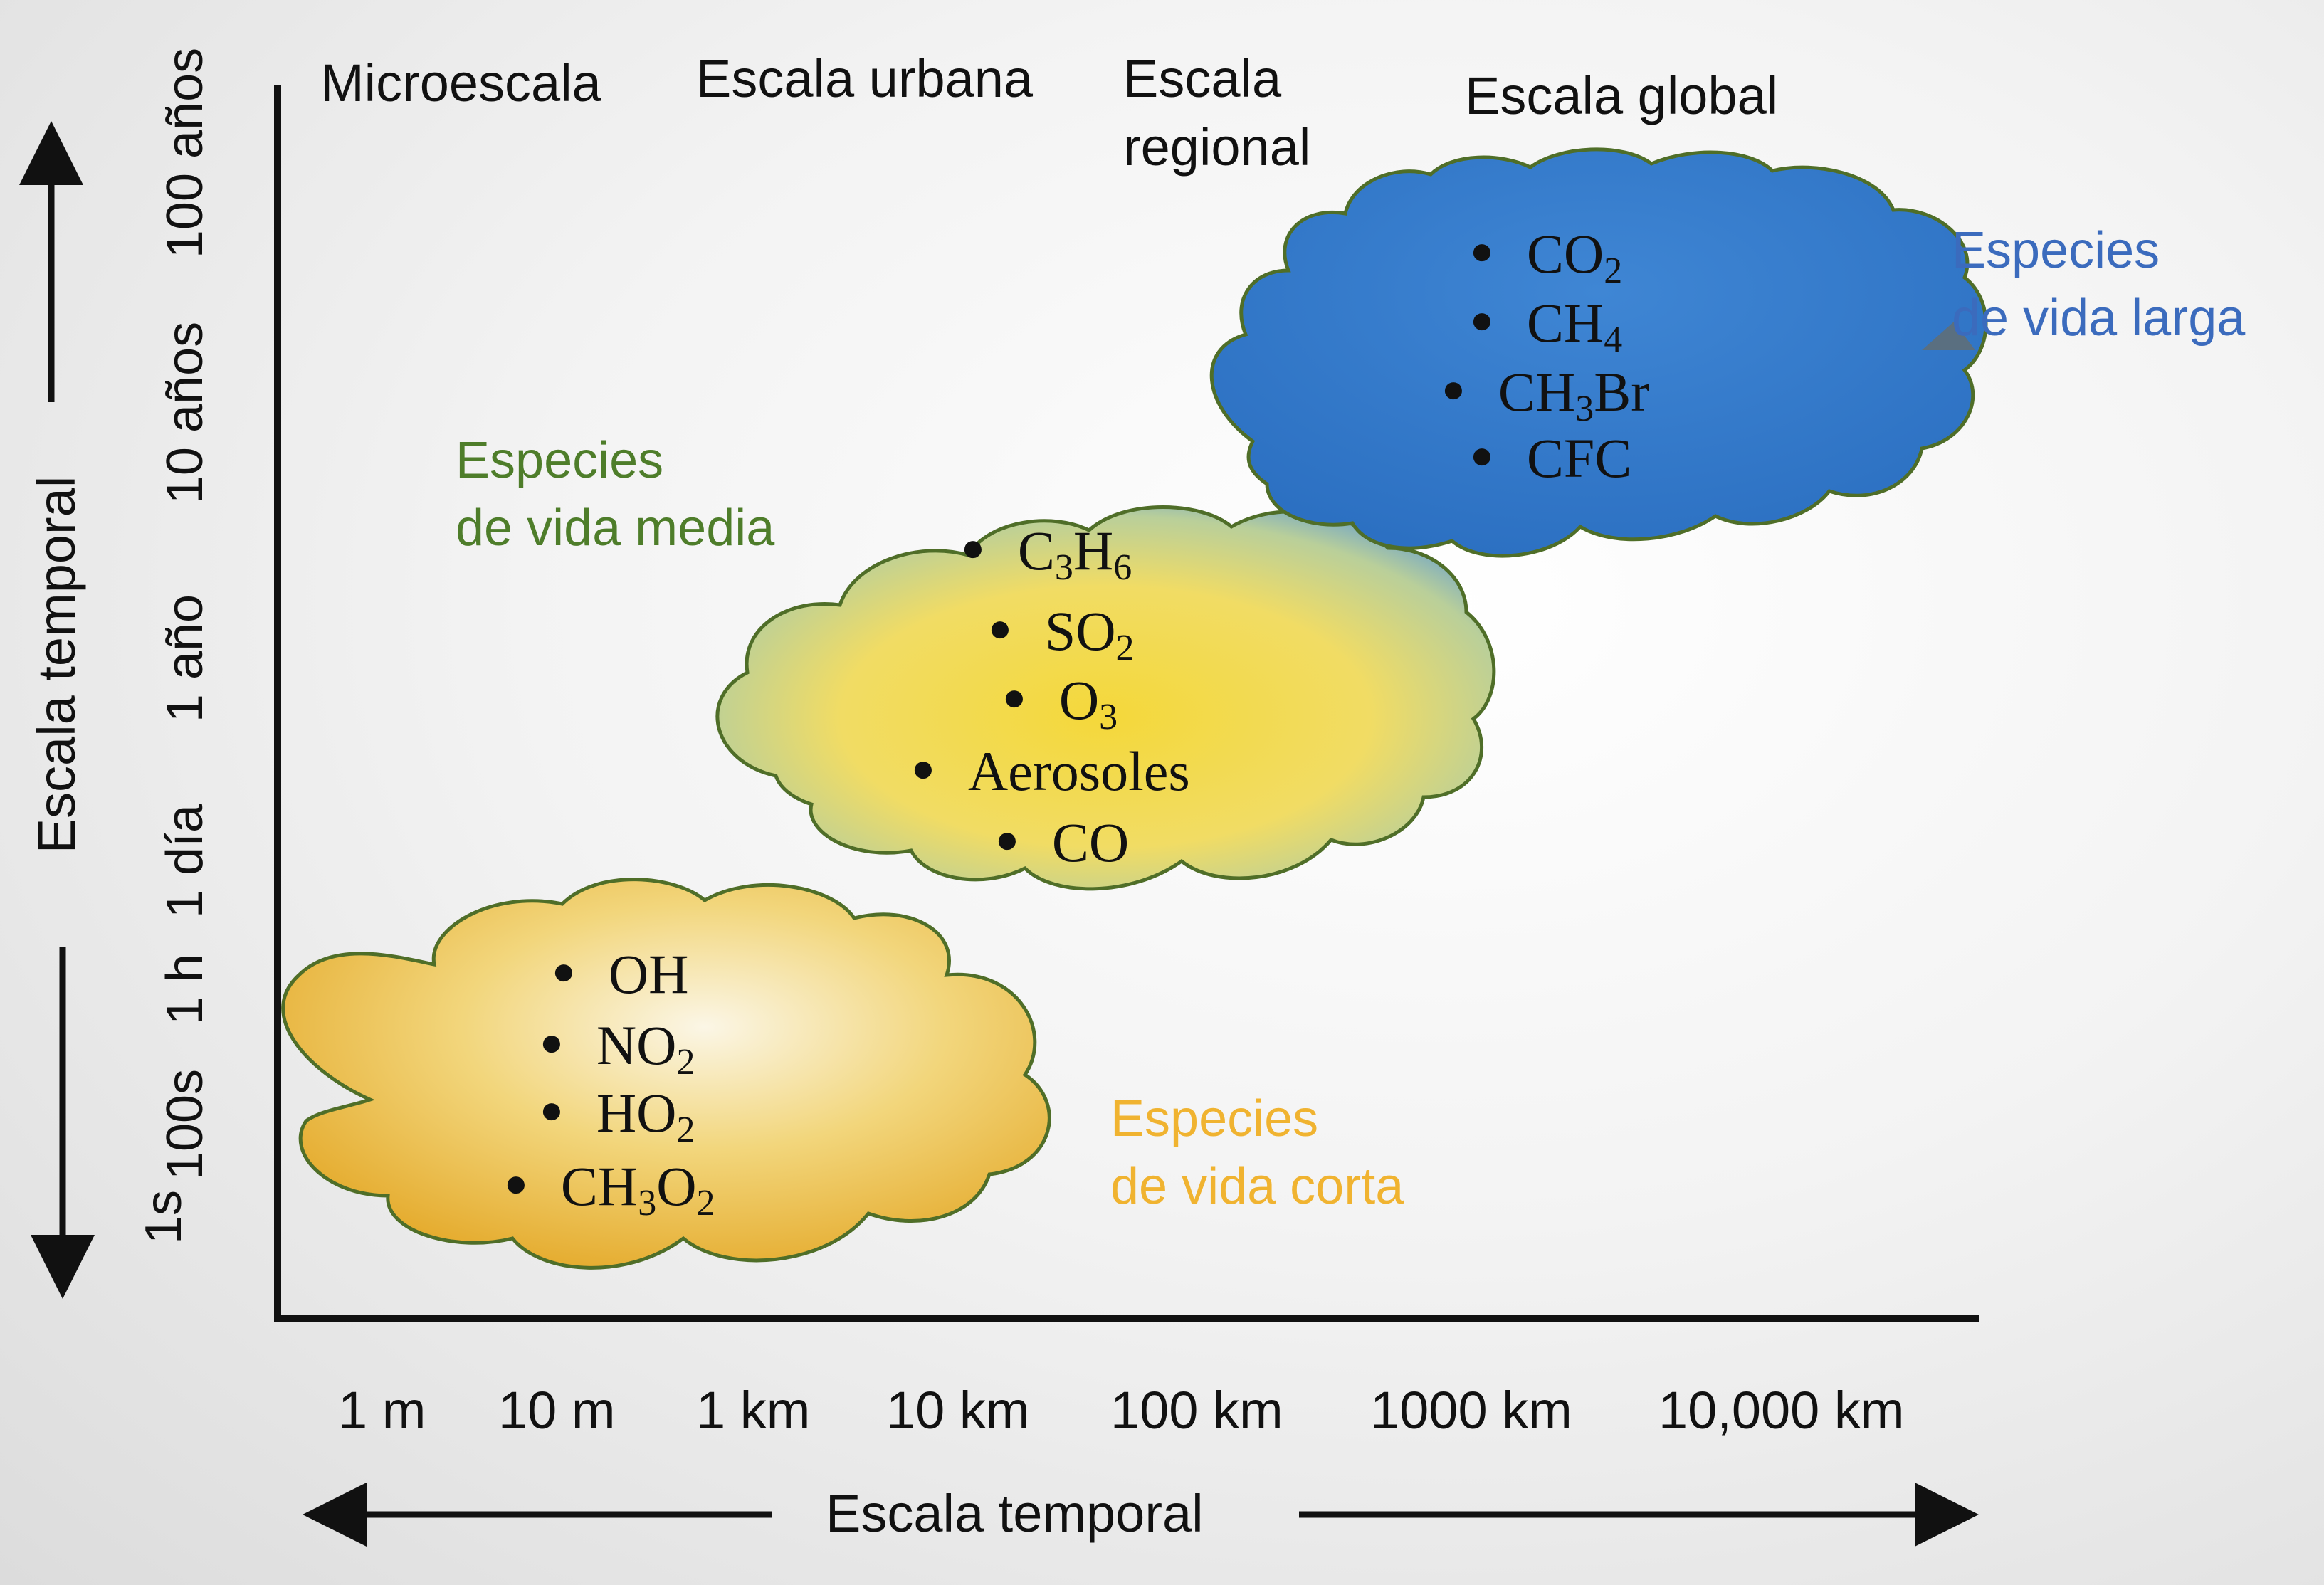 The width and height of the screenshot is (2324, 1585). What do you see at coordinates (1196, 1410) in the screenshot?
I see `x-tick: 100 km` at bounding box center [1196, 1410].